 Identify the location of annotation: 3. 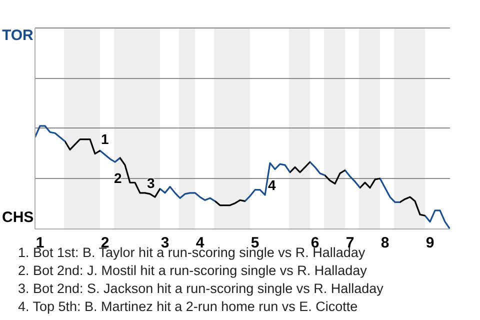
(151, 183).